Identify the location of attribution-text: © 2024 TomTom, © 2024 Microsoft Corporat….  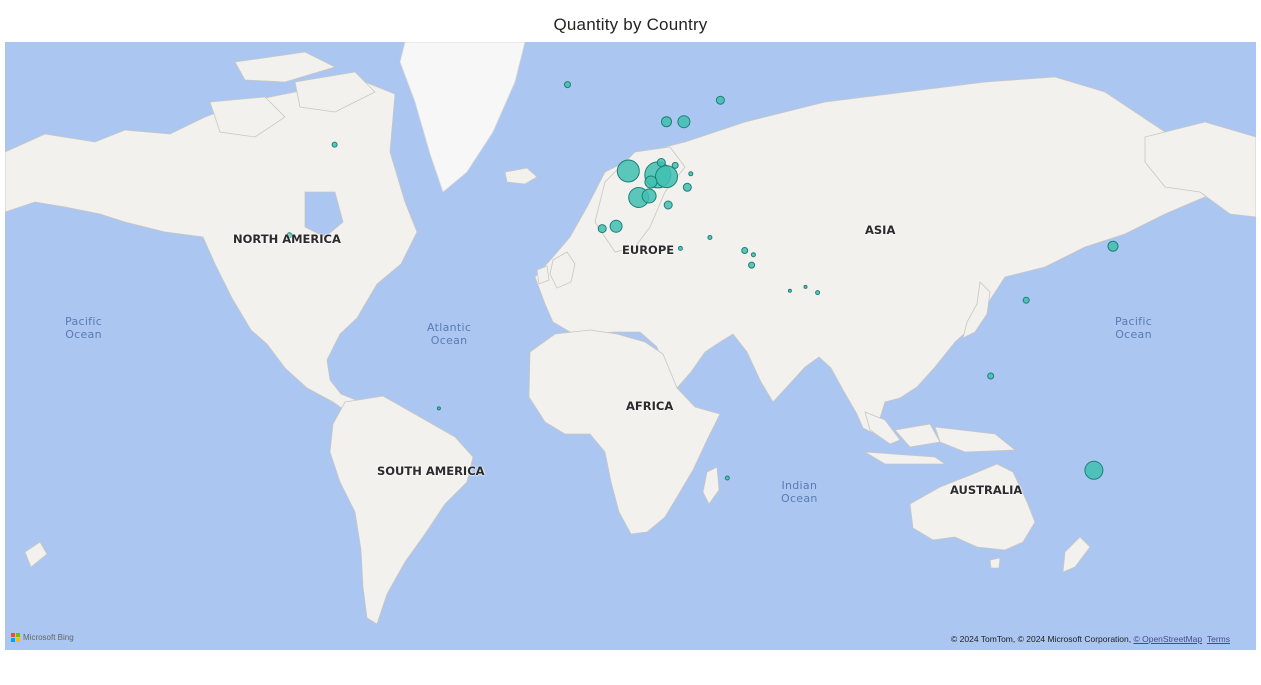
(1042, 639).